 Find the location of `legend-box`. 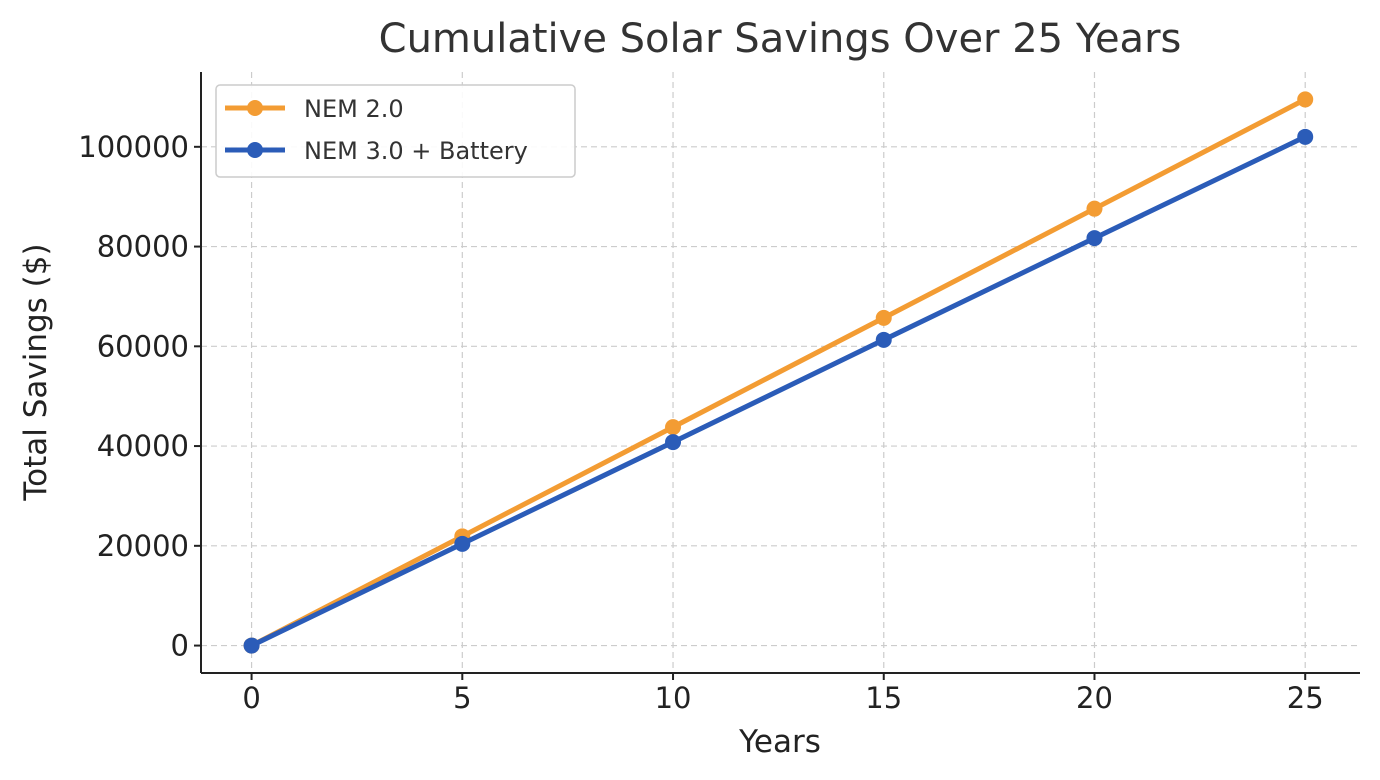

legend-box is located at coordinates (395, 131).